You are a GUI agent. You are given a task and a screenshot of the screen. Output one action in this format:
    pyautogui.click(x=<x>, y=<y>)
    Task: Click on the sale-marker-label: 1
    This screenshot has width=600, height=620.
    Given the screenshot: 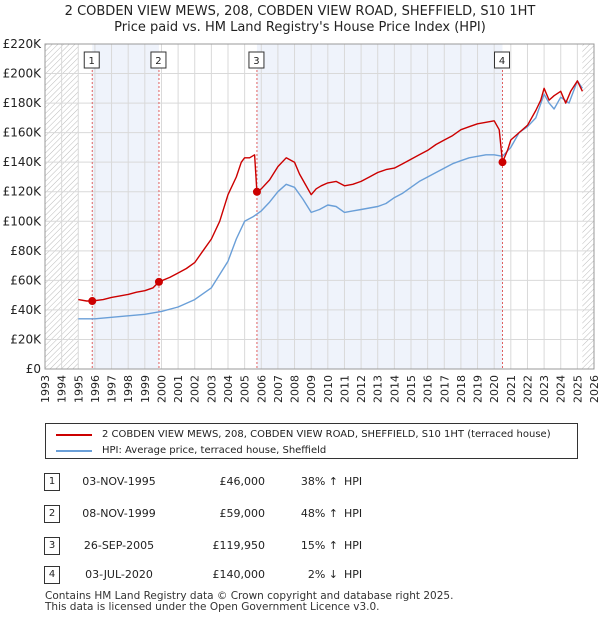 What is the action you would take?
    pyautogui.click(x=91, y=60)
    